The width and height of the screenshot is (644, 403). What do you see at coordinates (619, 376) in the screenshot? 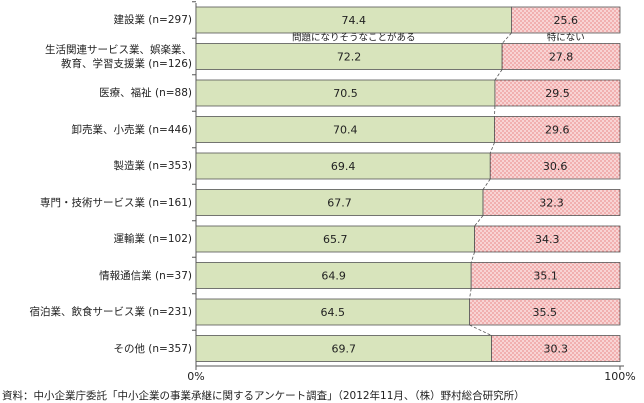
I see `x-tick-label: 100%` at bounding box center [619, 376].